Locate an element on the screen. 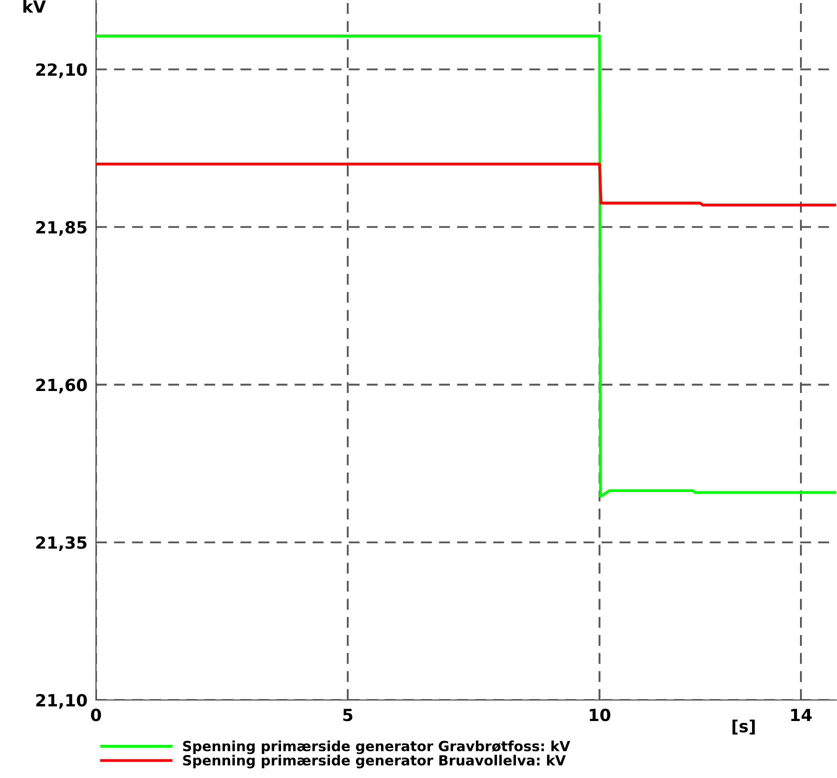 This screenshot has height=778, width=837. legend-label: Spenning primærside generator Bruavollelva: kV is located at coordinates (374, 761).